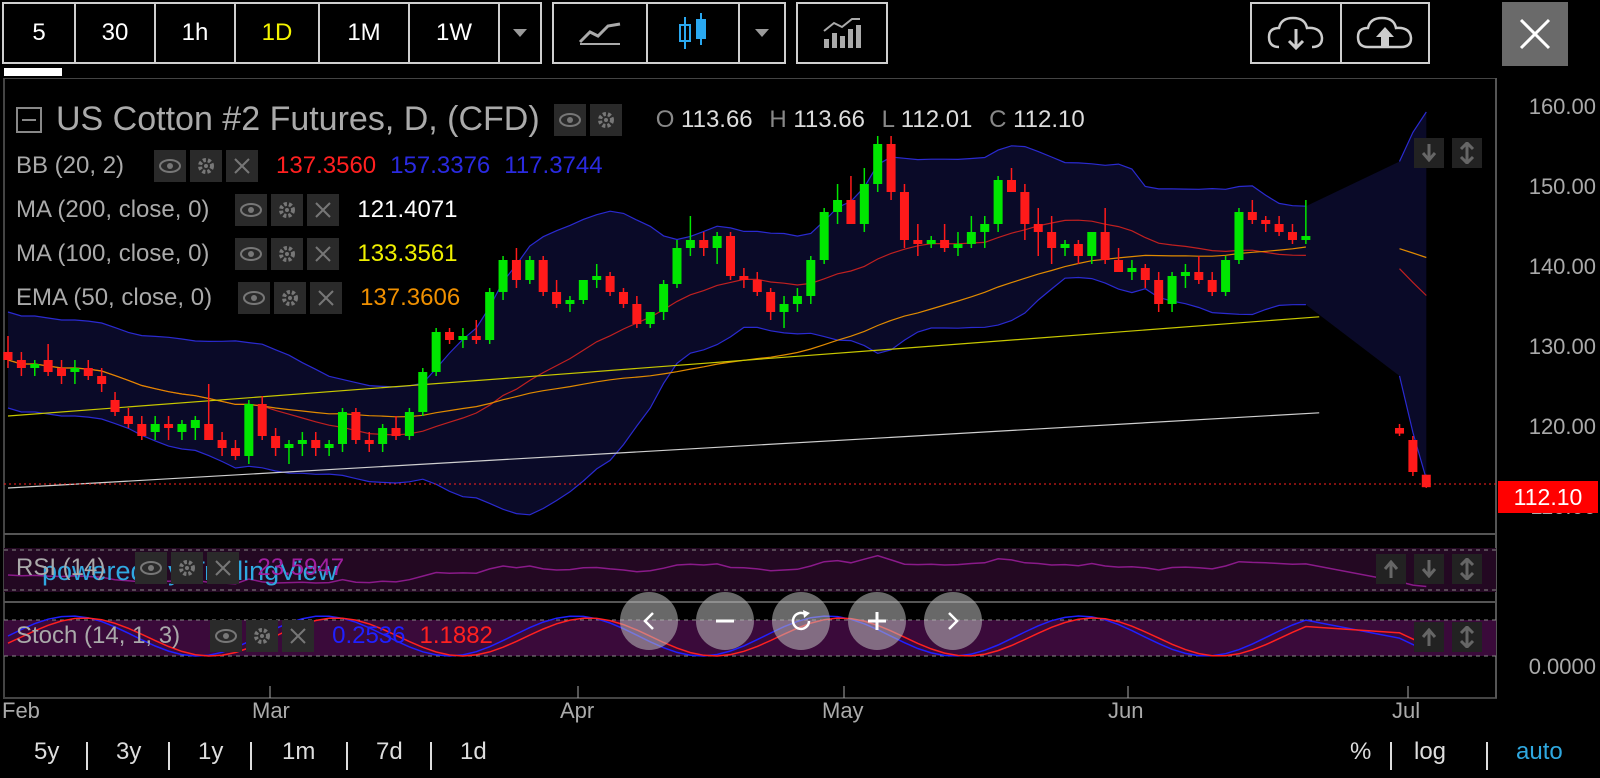 The height and width of the screenshot is (778, 1600). Describe the element at coordinates (365, 33) in the screenshot. I see `interval-1m-button: 1M` at that location.